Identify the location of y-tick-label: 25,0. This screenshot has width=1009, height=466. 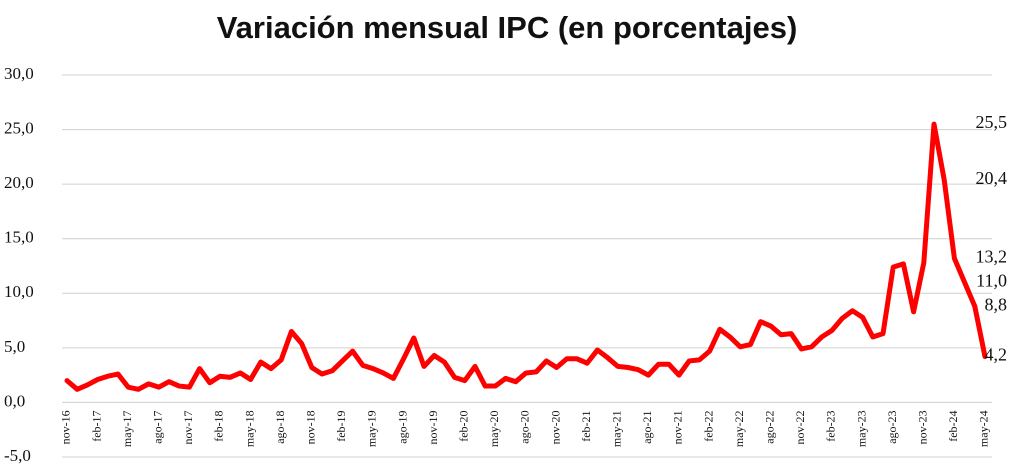
(19, 127).